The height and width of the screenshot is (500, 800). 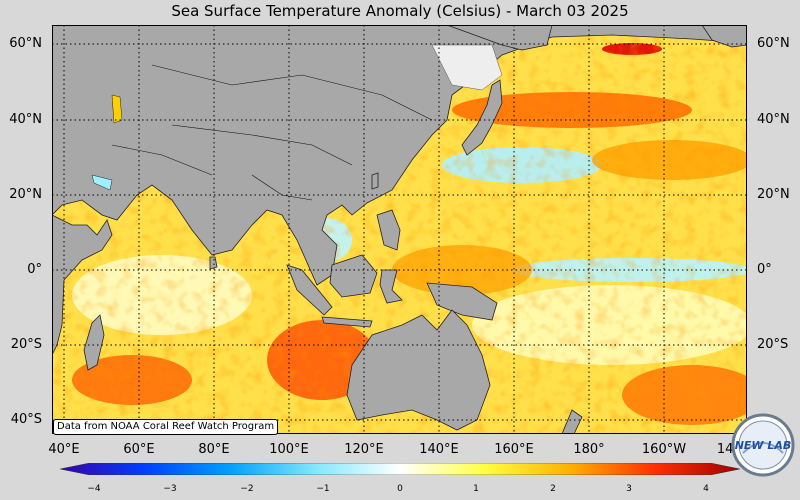 What do you see at coordinates (214, 449) in the screenshot?
I see `lon-label-80e: 80°E` at bounding box center [214, 449].